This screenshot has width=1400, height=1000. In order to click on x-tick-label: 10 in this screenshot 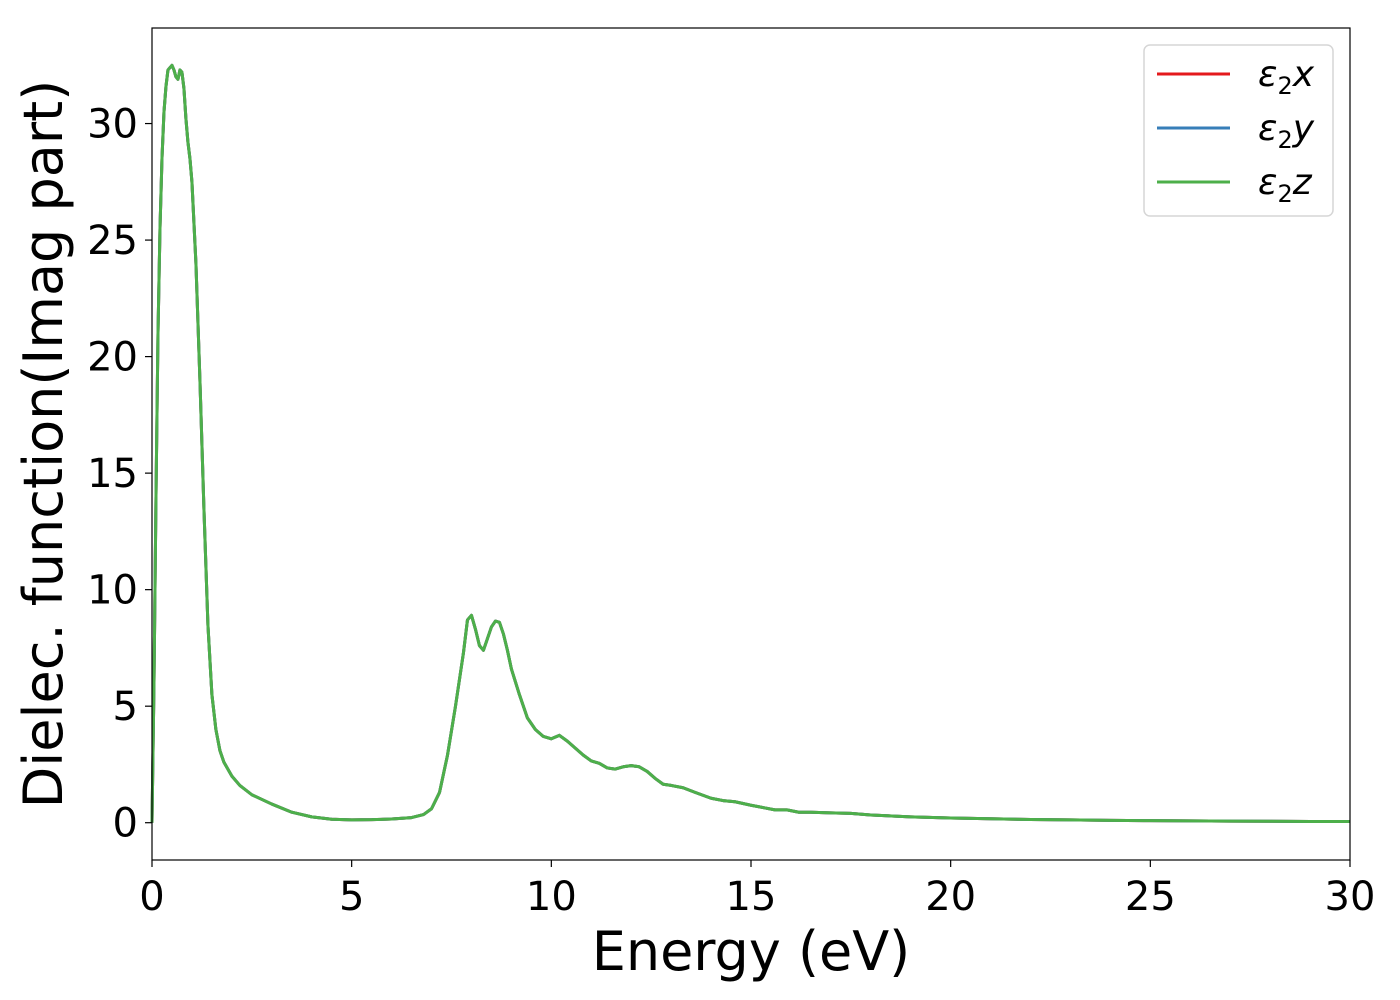, I will do `click(551, 897)`.